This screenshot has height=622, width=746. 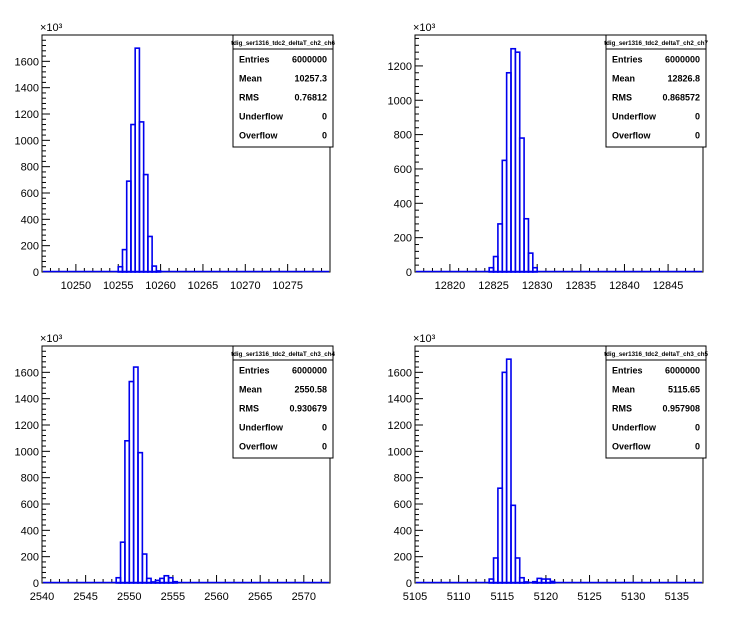 I want to click on x-tick-label: 5125, so click(x=589, y=597).